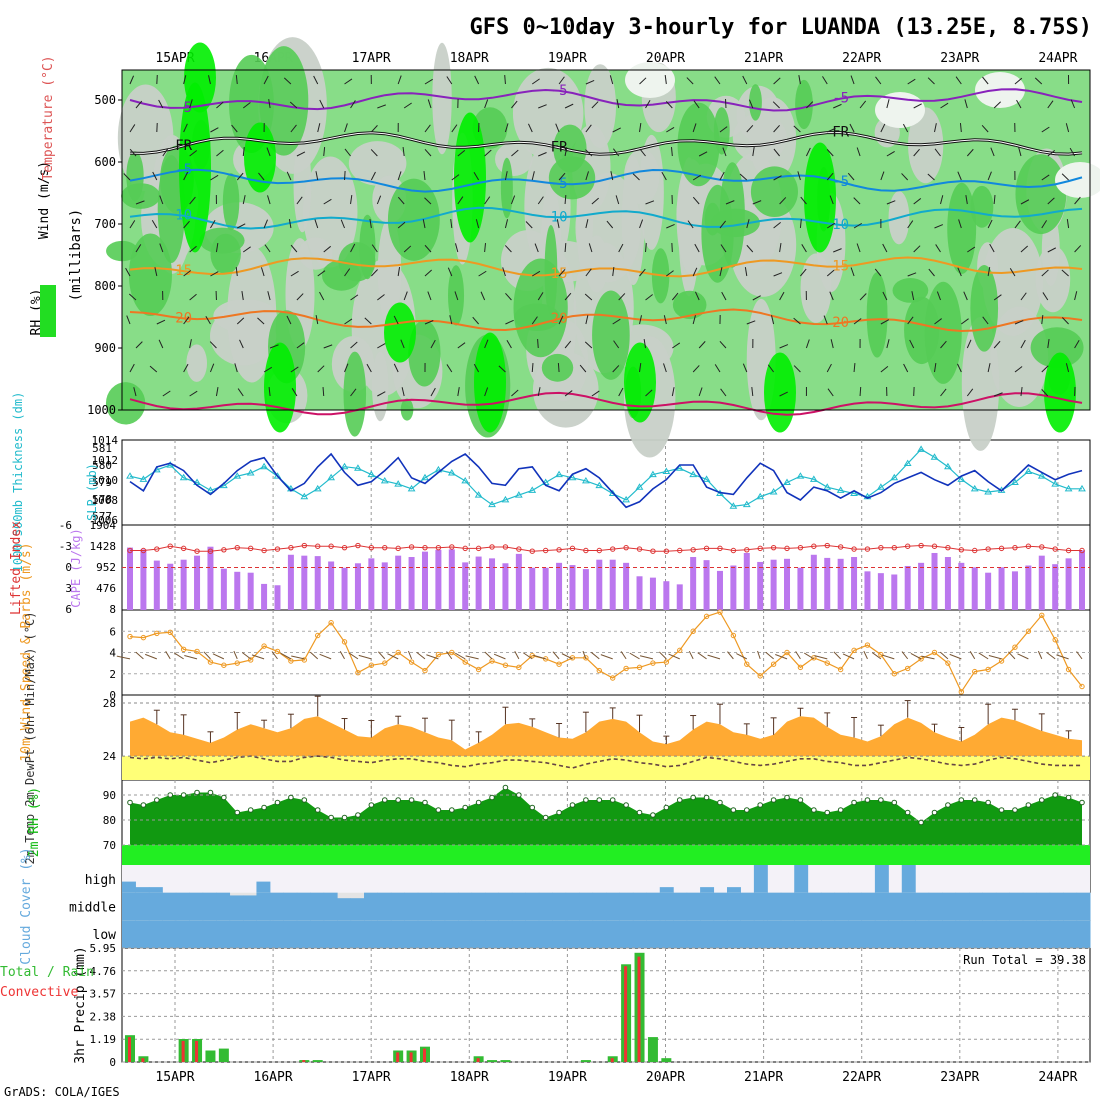 The height and width of the screenshot is (1104, 1100). Describe the element at coordinates (105, 162) in the screenshot. I see `pressure-tick-label: 600` at that location.